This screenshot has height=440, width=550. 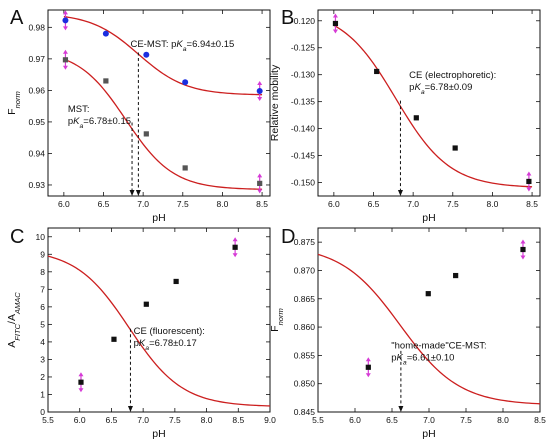 What do you see at coordinates (165, 345) in the screenshot?
I see `annotation-text: pKa=6.78±0.17` at bounding box center [165, 345].